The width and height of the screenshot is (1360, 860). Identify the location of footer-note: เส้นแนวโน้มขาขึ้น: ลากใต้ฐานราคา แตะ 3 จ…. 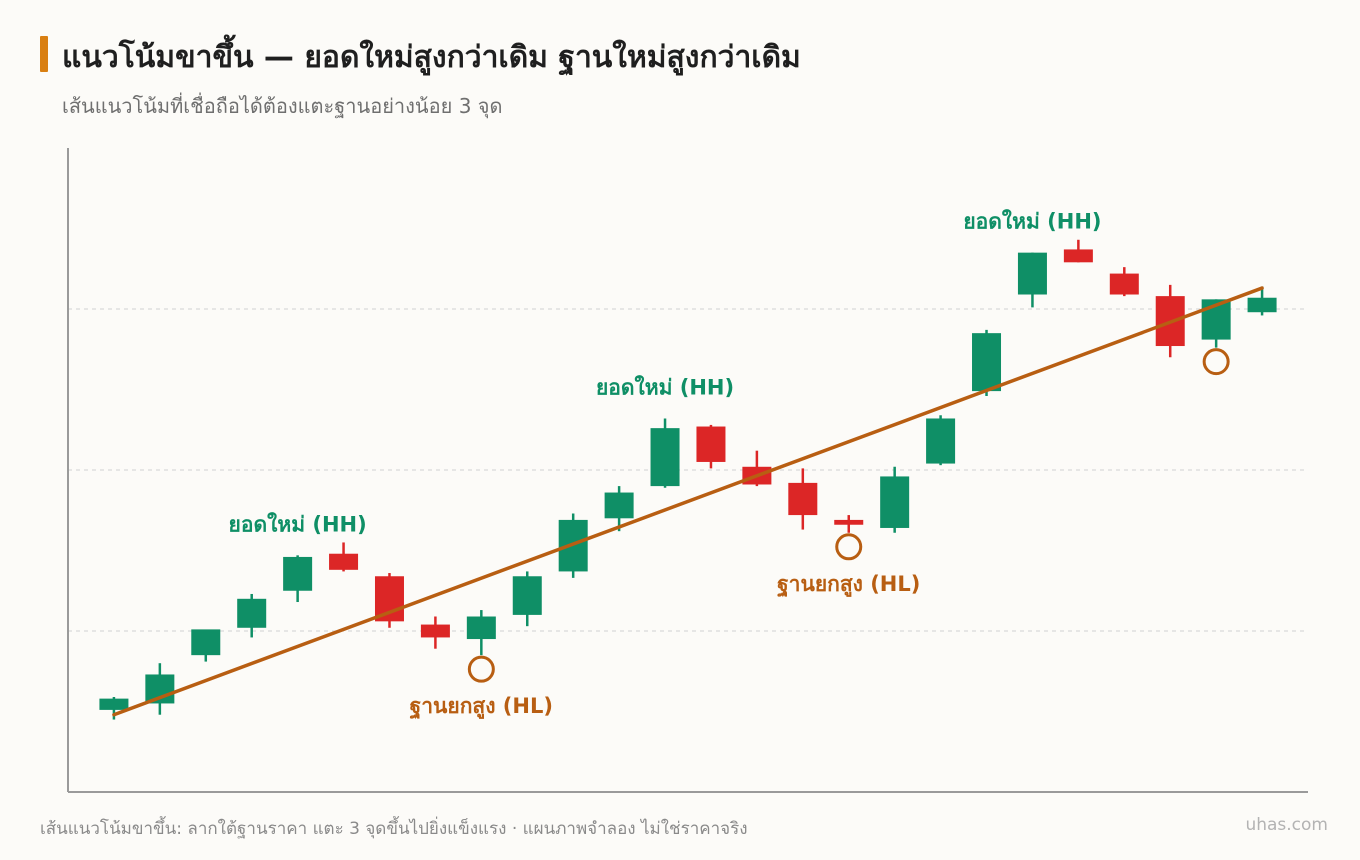
(394, 829).